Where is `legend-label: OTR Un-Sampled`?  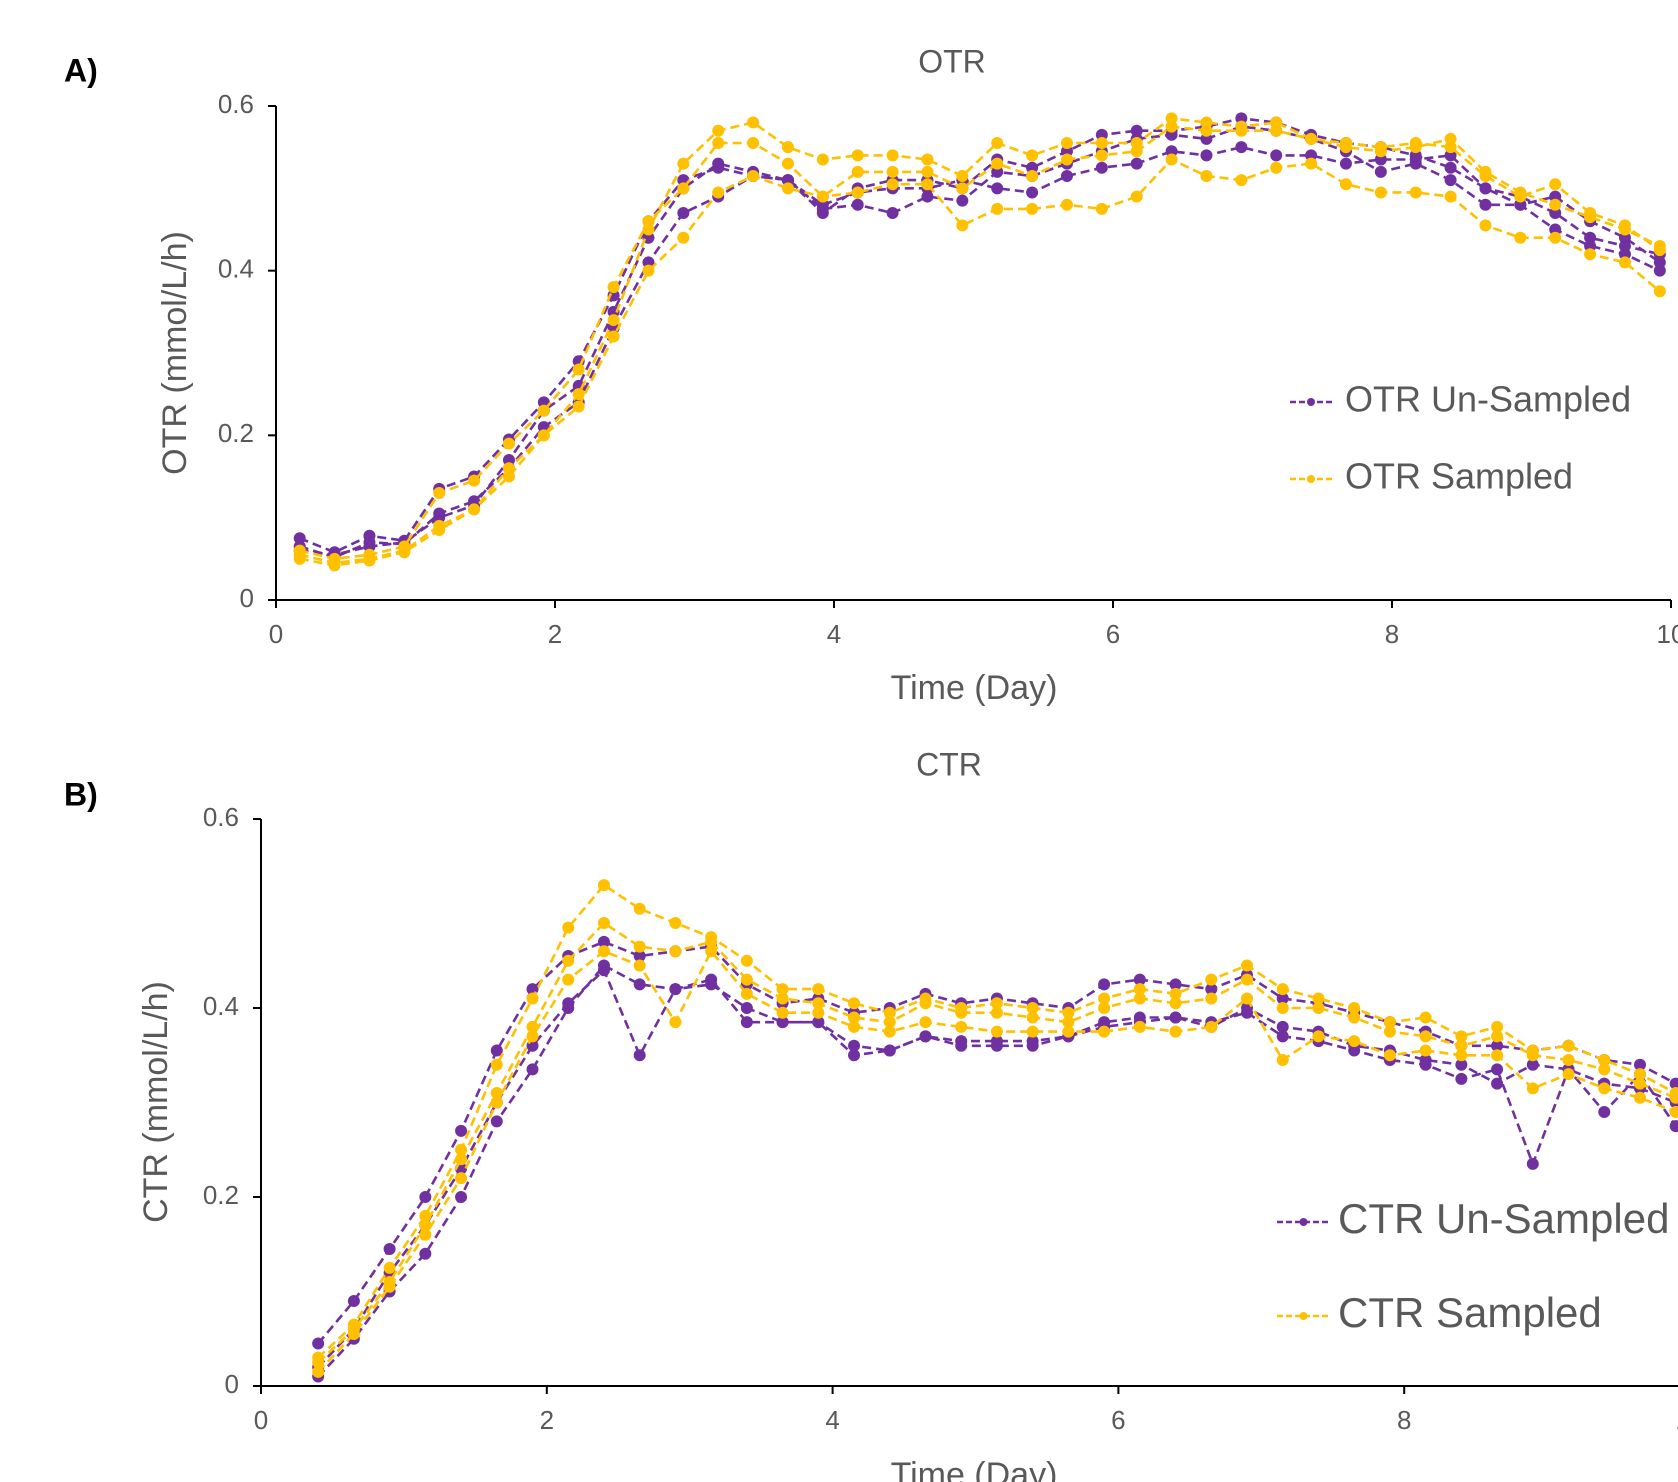 legend-label: OTR Un-Sampled is located at coordinates (1488, 399).